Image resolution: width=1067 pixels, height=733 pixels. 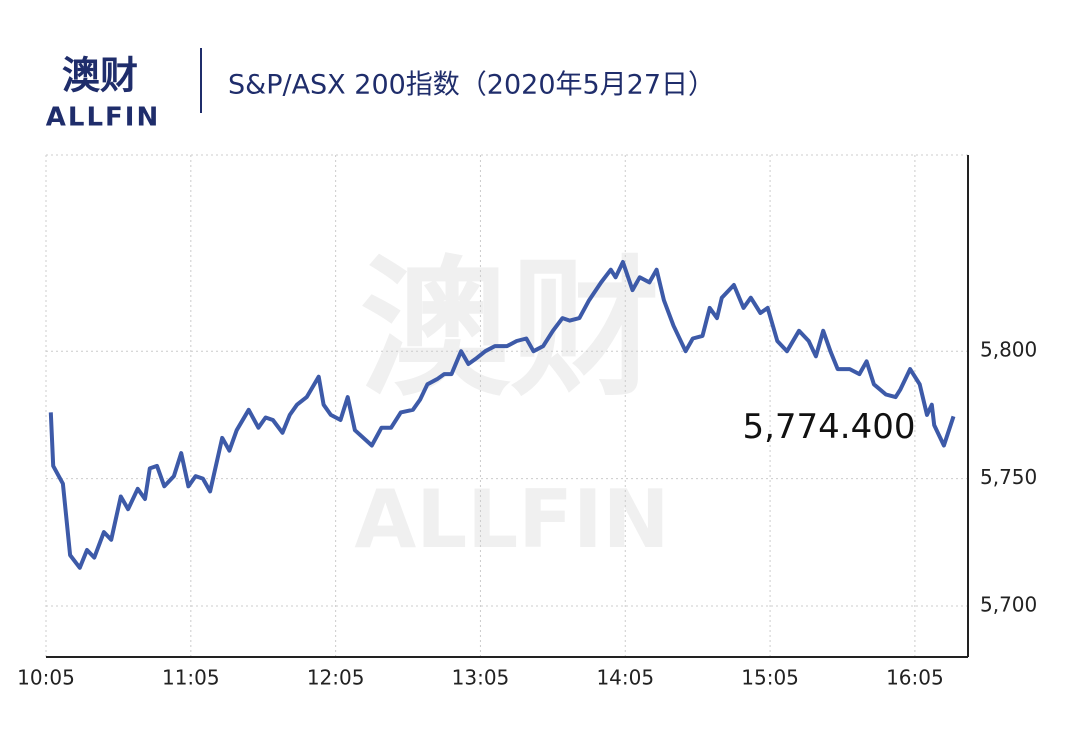 What do you see at coordinates (46, 678) in the screenshot?
I see `x-tick-label: 10:05` at bounding box center [46, 678].